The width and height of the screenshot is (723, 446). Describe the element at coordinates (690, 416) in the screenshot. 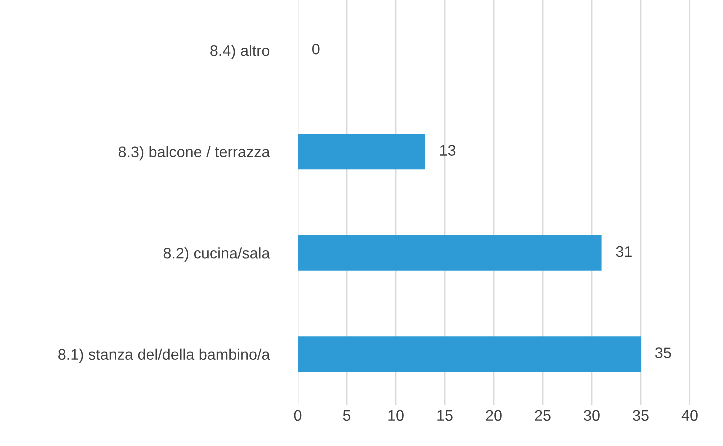

I see `x-tick-label: 40` at that location.